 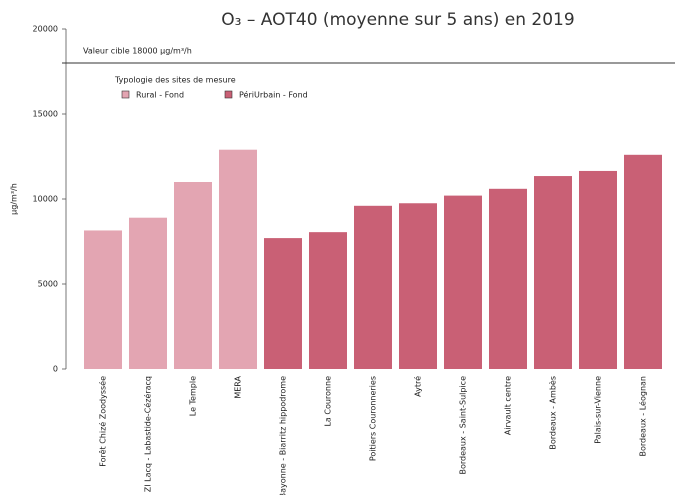 What do you see at coordinates (553, 413) in the screenshot?
I see `x-tick-label: Bordeaux - Ambès` at bounding box center [553, 413].